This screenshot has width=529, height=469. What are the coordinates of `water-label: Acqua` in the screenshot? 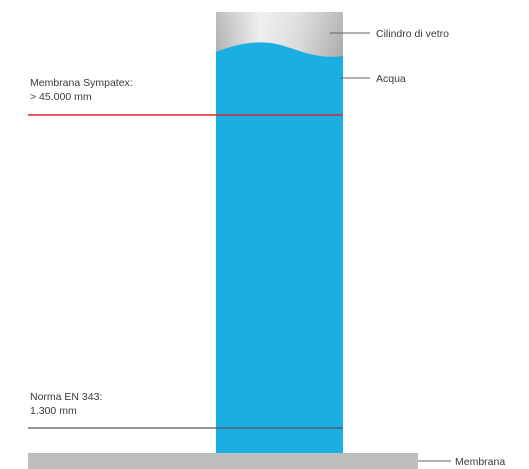 It's located at (391, 79).